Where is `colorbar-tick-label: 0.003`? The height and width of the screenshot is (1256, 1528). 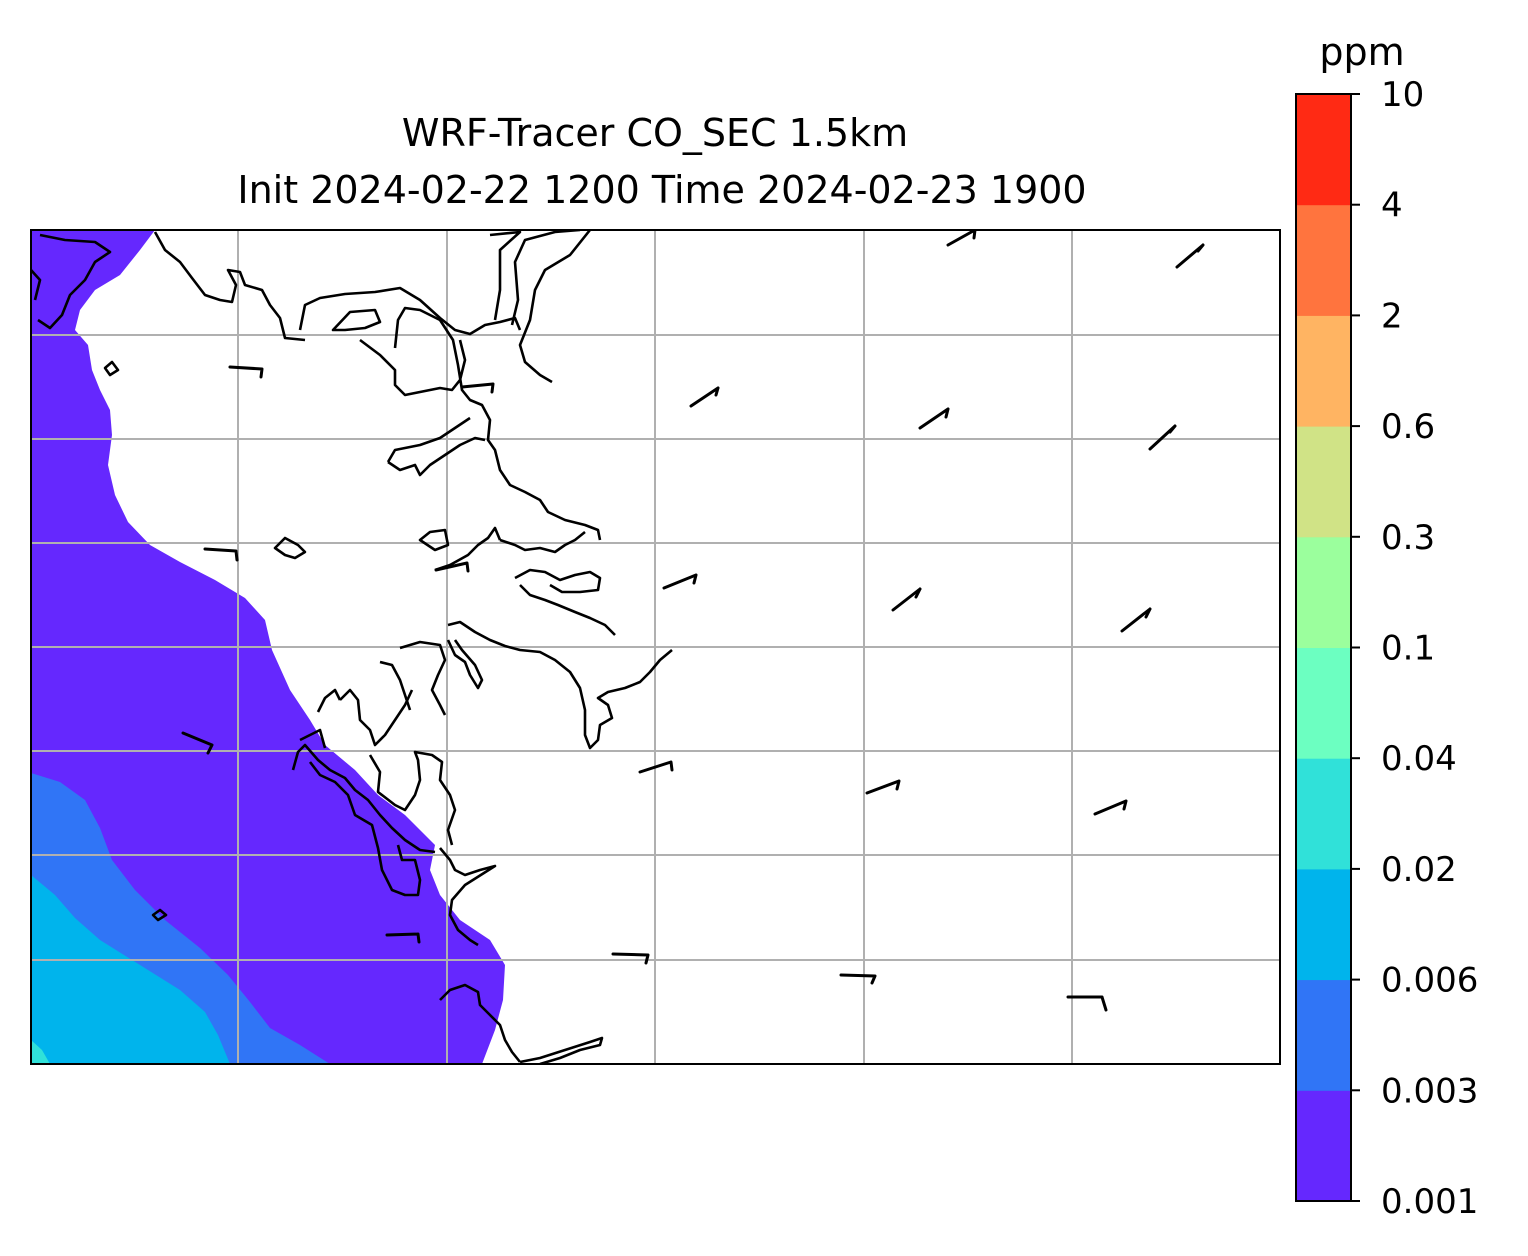
colorbar-tick-label: 0.003 is located at coordinates (1429, 1091).